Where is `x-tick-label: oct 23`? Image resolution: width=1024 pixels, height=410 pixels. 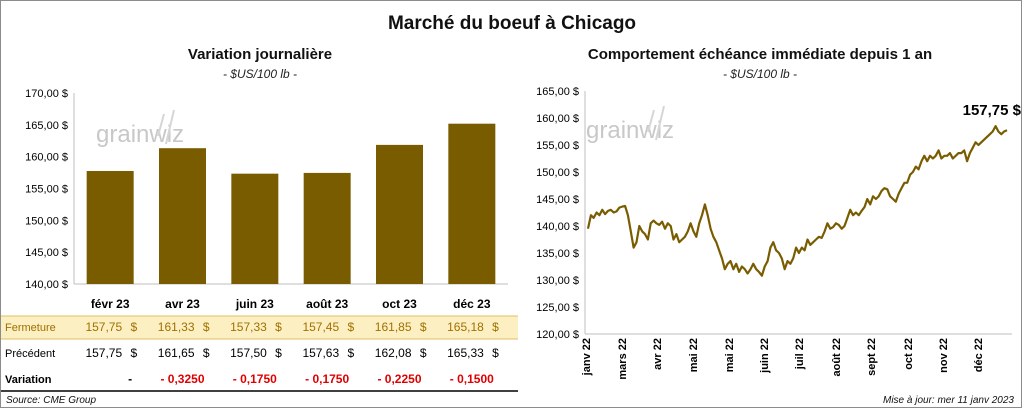 x-tick-label: oct 23 is located at coordinates (399, 304).